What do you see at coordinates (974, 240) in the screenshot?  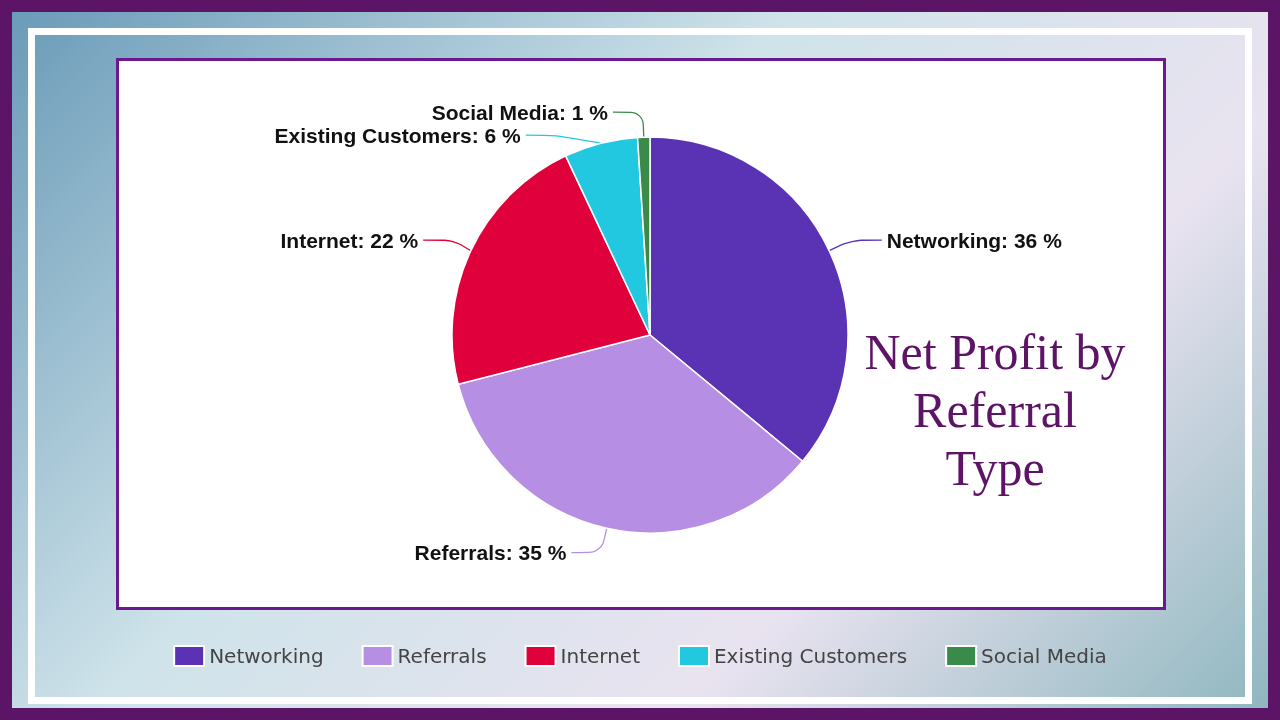 I see `data-label: Networking: 36 %` at bounding box center [974, 240].